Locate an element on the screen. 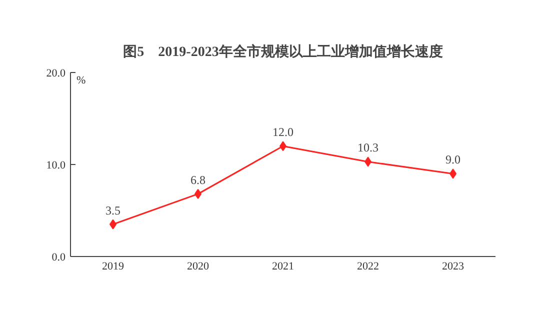 The image size is (537, 311). y-axis-title: % is located at coordinates (81, 80).